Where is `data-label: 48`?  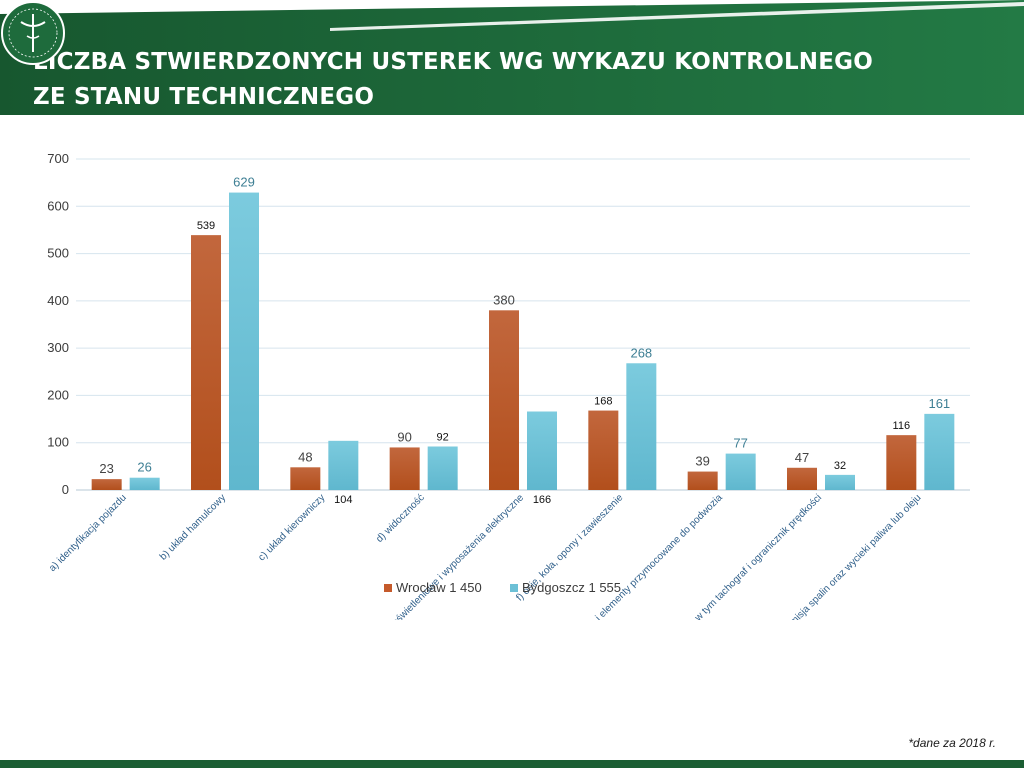 data-label: 48 is located at coordinates (305, 456).